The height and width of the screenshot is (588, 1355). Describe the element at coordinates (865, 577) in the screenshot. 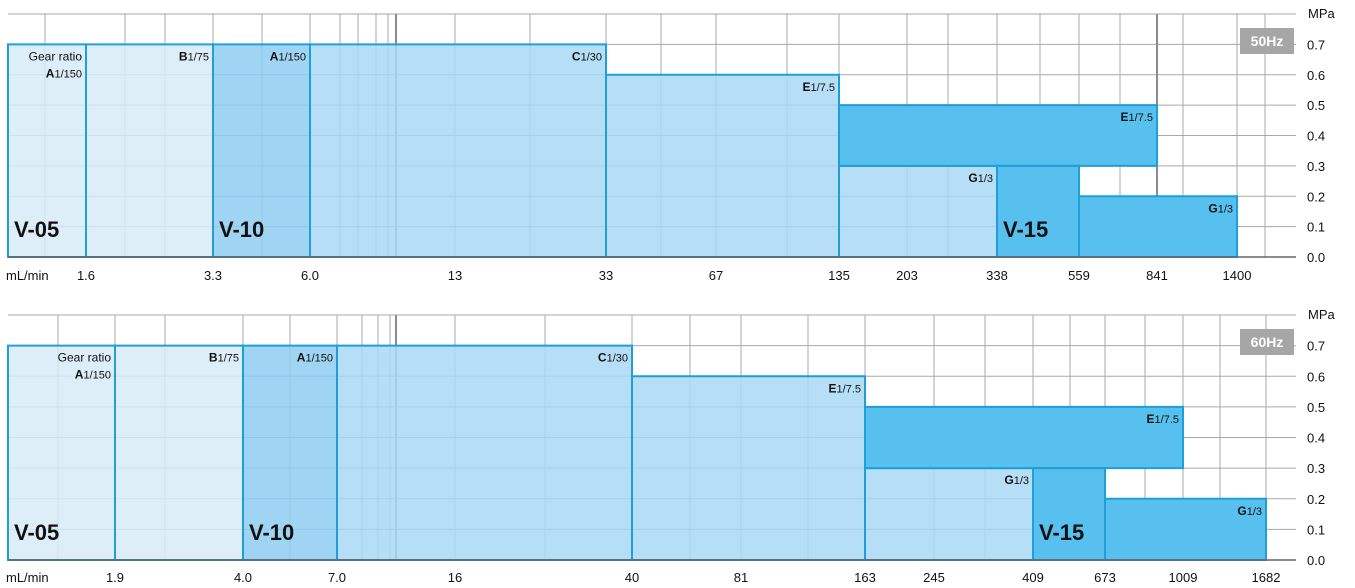

I see `x-tick-label: 163` at that location.